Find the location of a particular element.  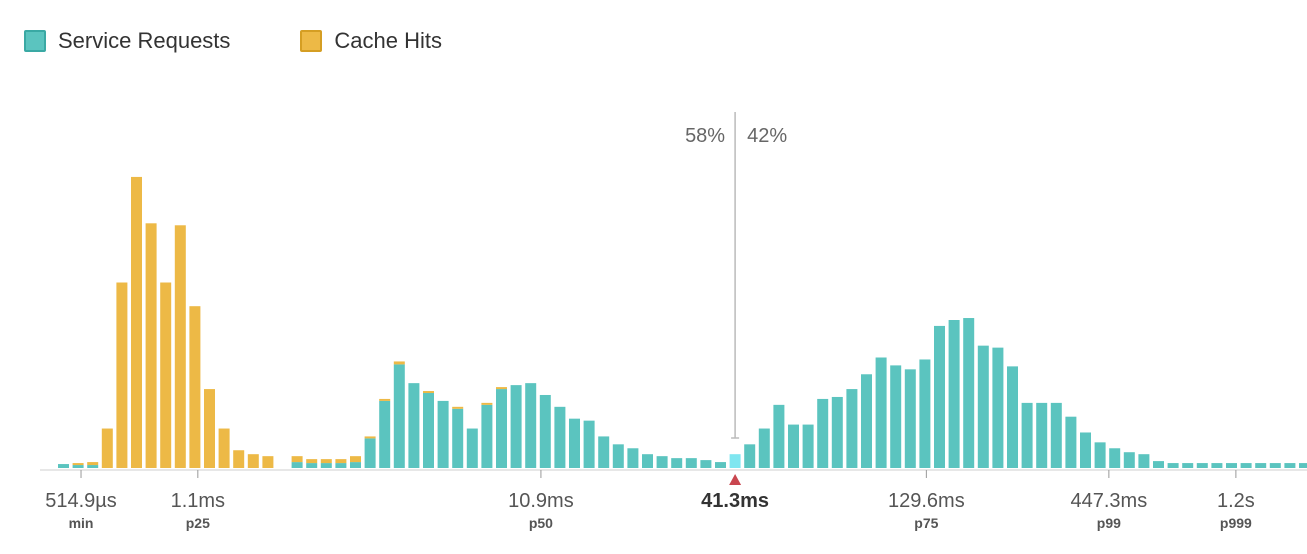

selected-bin-marker is located at coordinates (735, 479).